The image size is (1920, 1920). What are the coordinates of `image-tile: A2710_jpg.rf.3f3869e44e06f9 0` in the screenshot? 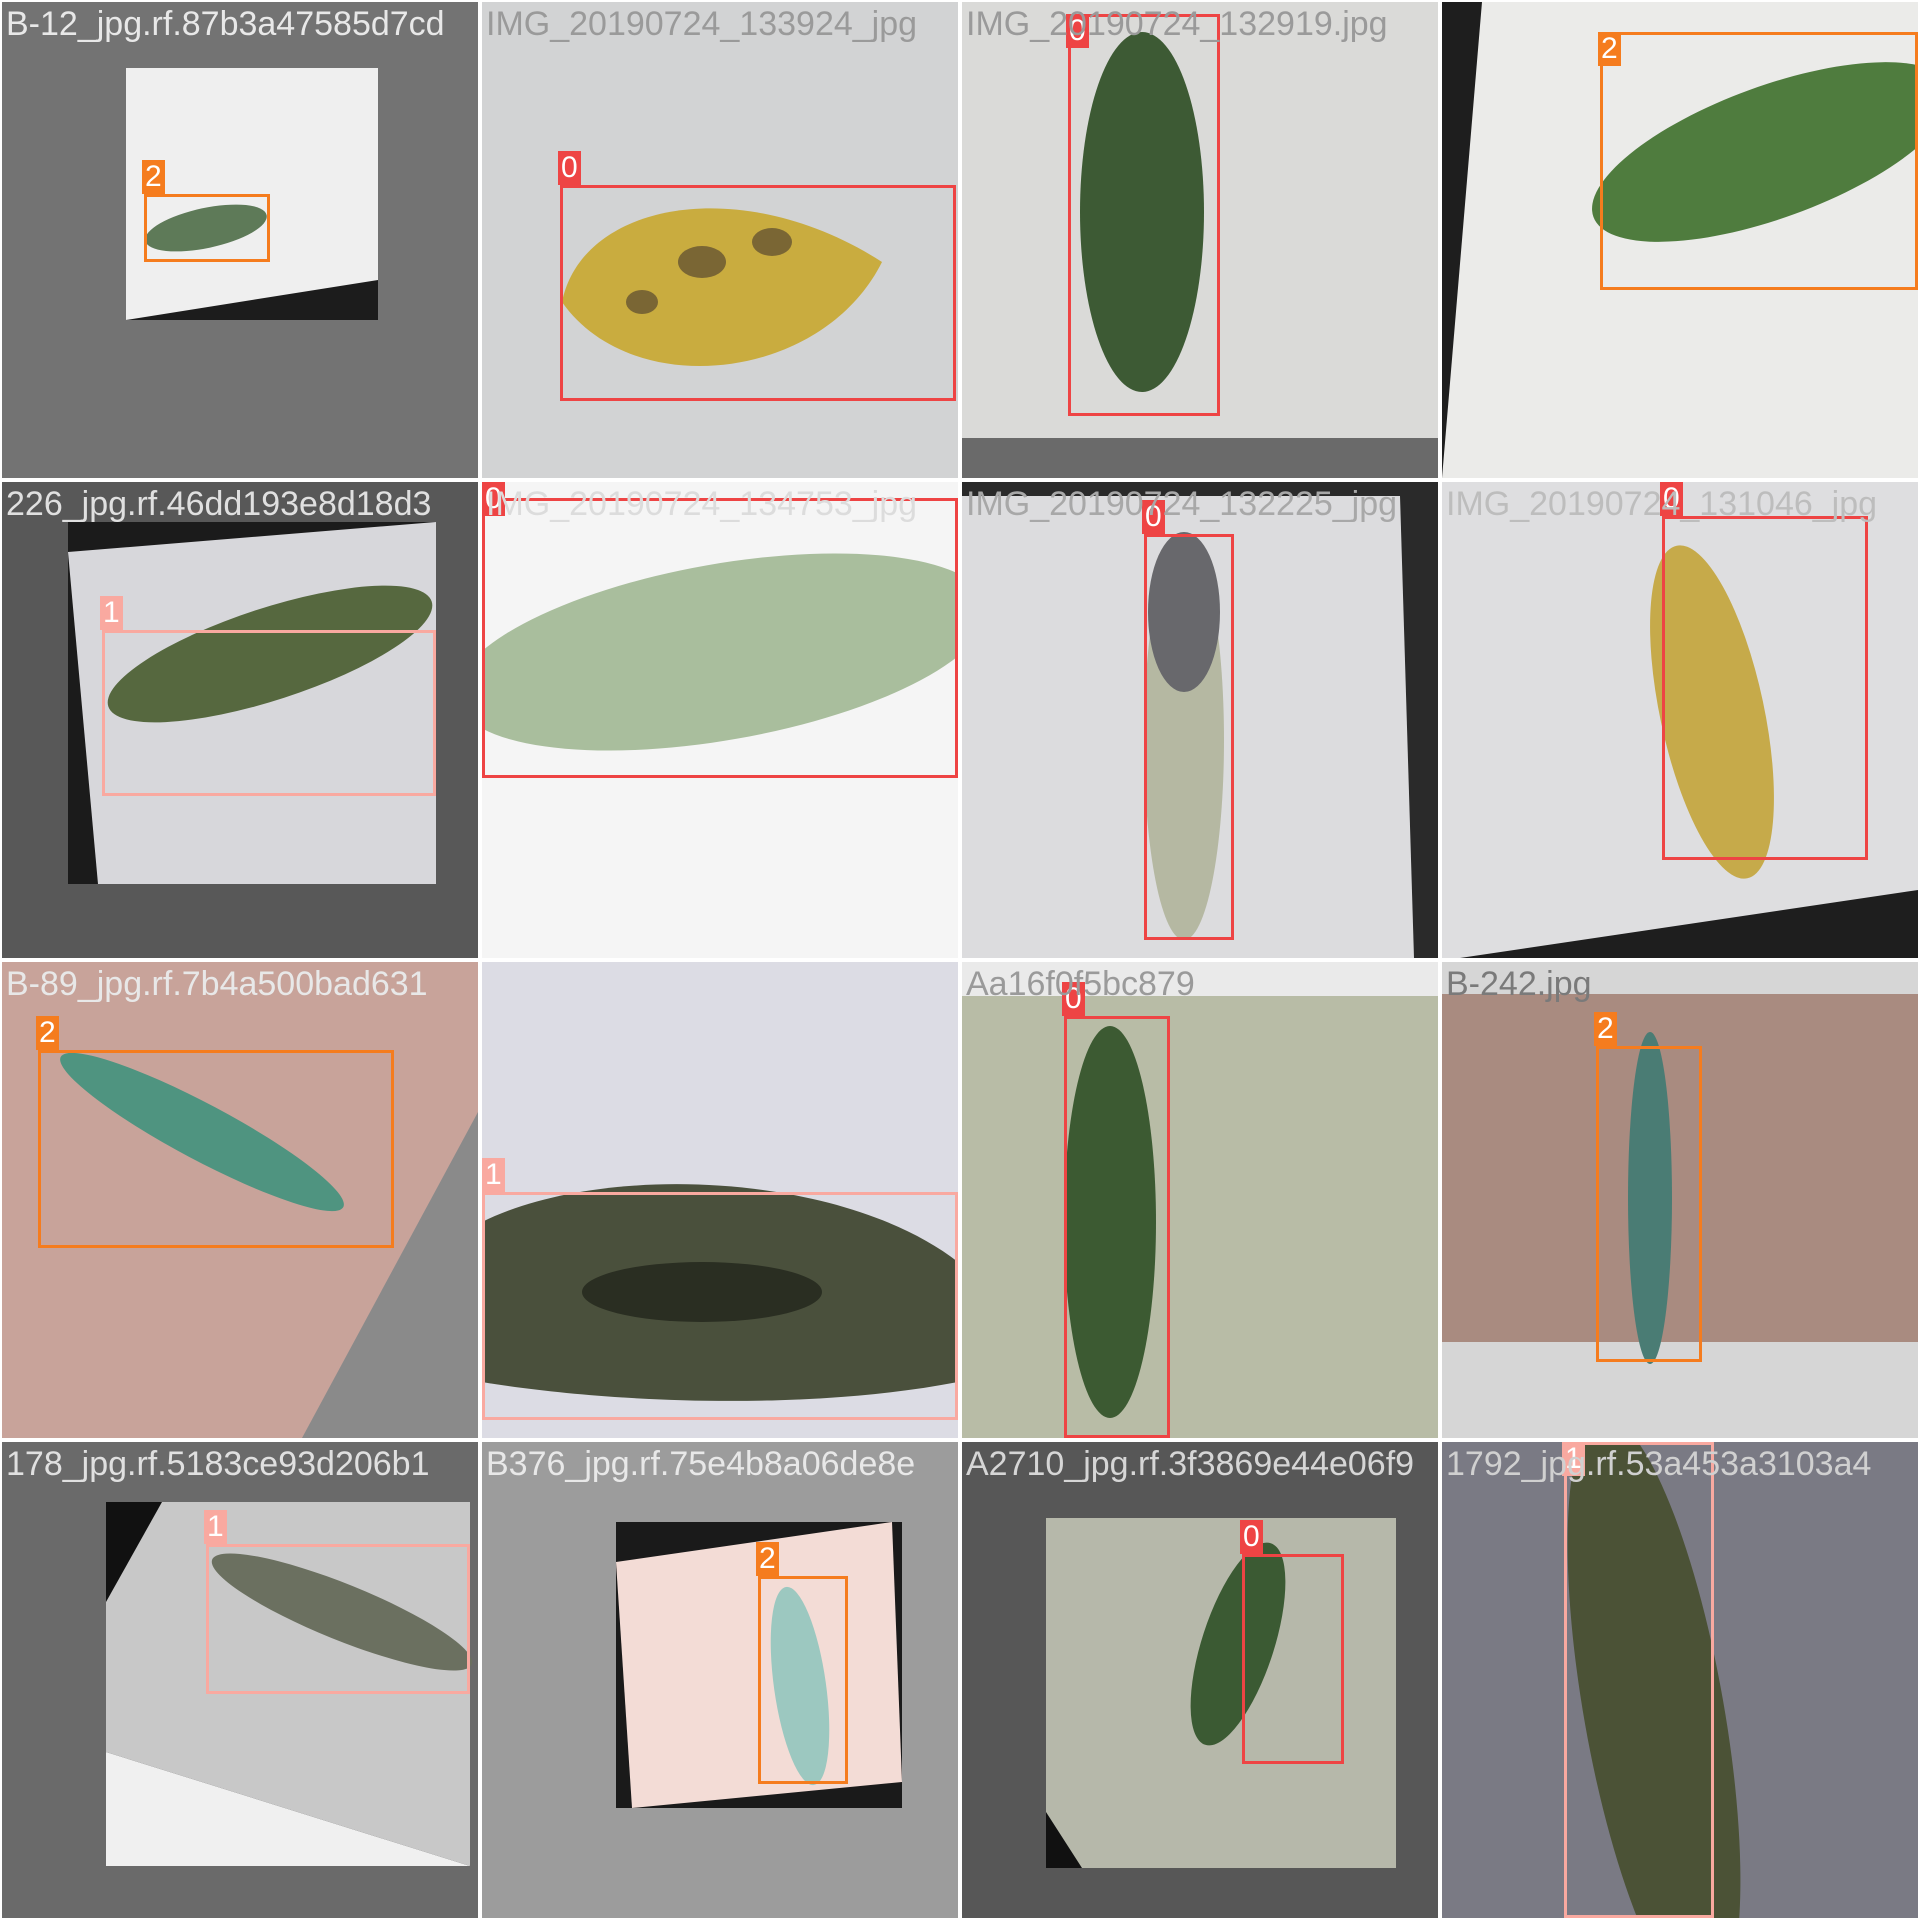 It's located at (1200, 1680).